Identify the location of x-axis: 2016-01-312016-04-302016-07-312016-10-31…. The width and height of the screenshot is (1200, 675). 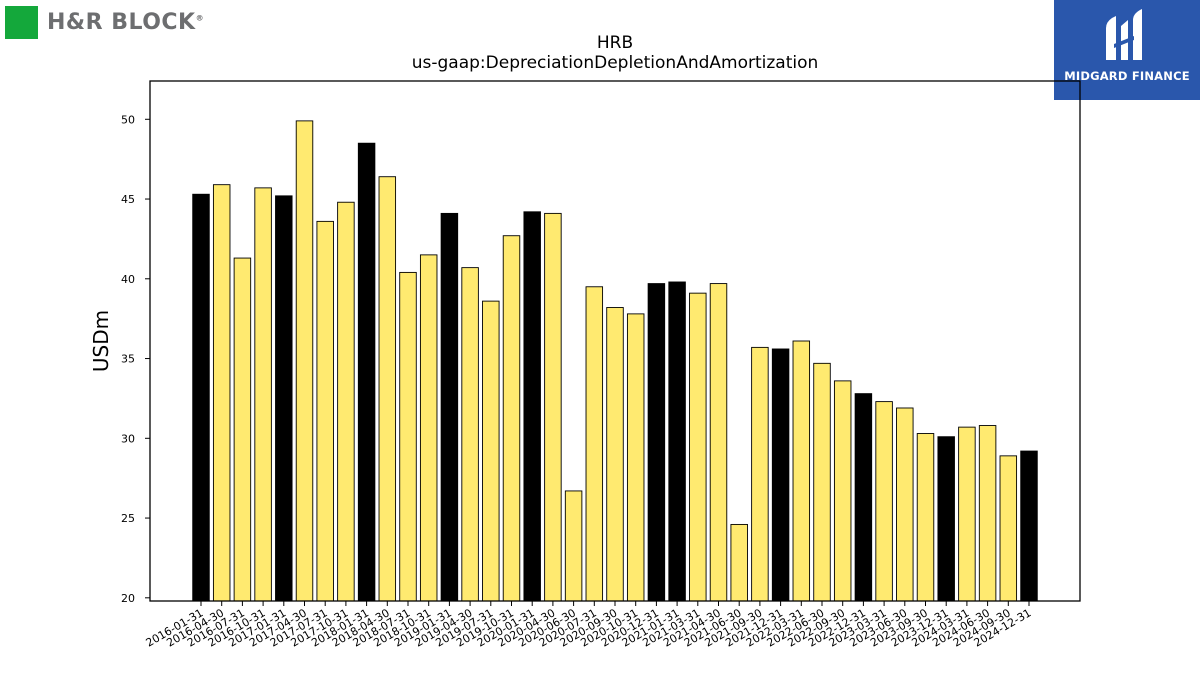
(589, 625).